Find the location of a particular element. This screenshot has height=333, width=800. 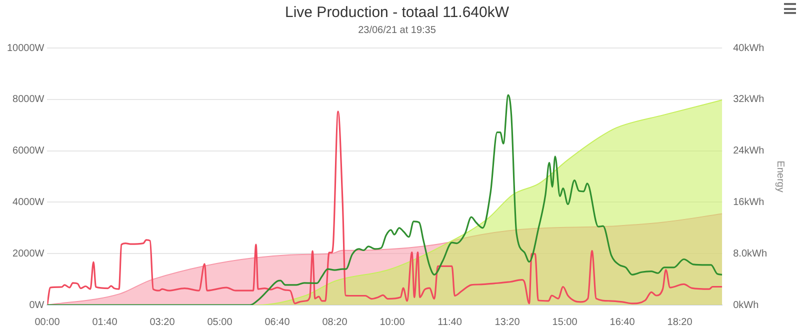

x-tick-label: 00:00 is located at coordinates (47, 322).